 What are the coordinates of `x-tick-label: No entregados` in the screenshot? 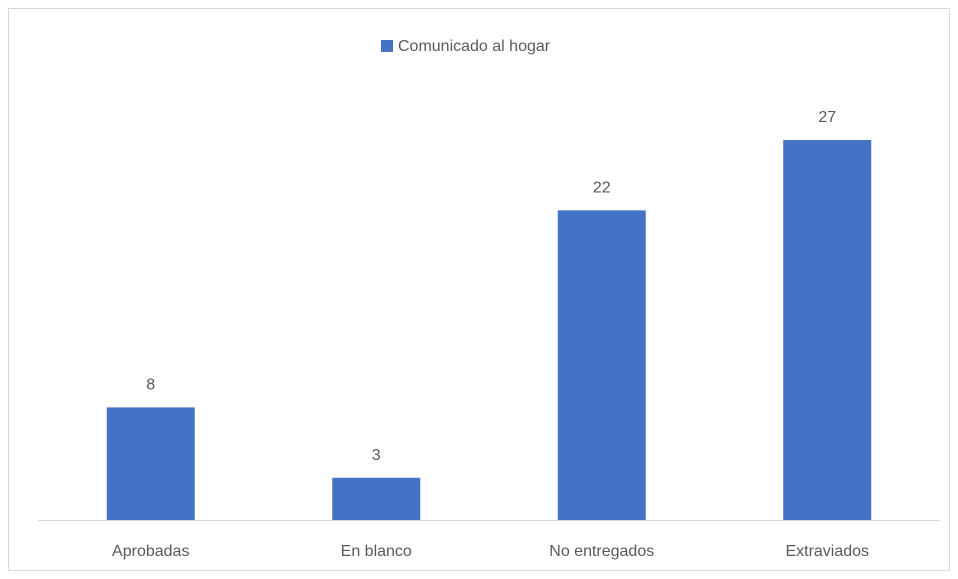 It's located at (601, 551).